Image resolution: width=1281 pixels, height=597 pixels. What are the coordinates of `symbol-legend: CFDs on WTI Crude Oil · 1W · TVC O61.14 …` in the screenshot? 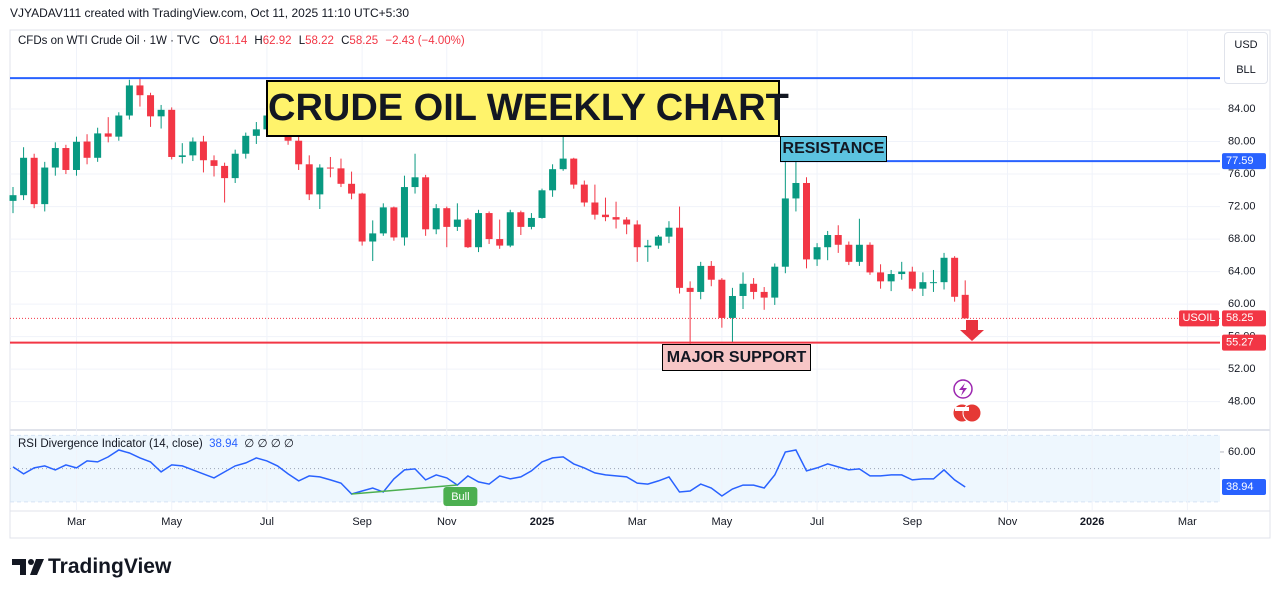 It's located at (243, 41).